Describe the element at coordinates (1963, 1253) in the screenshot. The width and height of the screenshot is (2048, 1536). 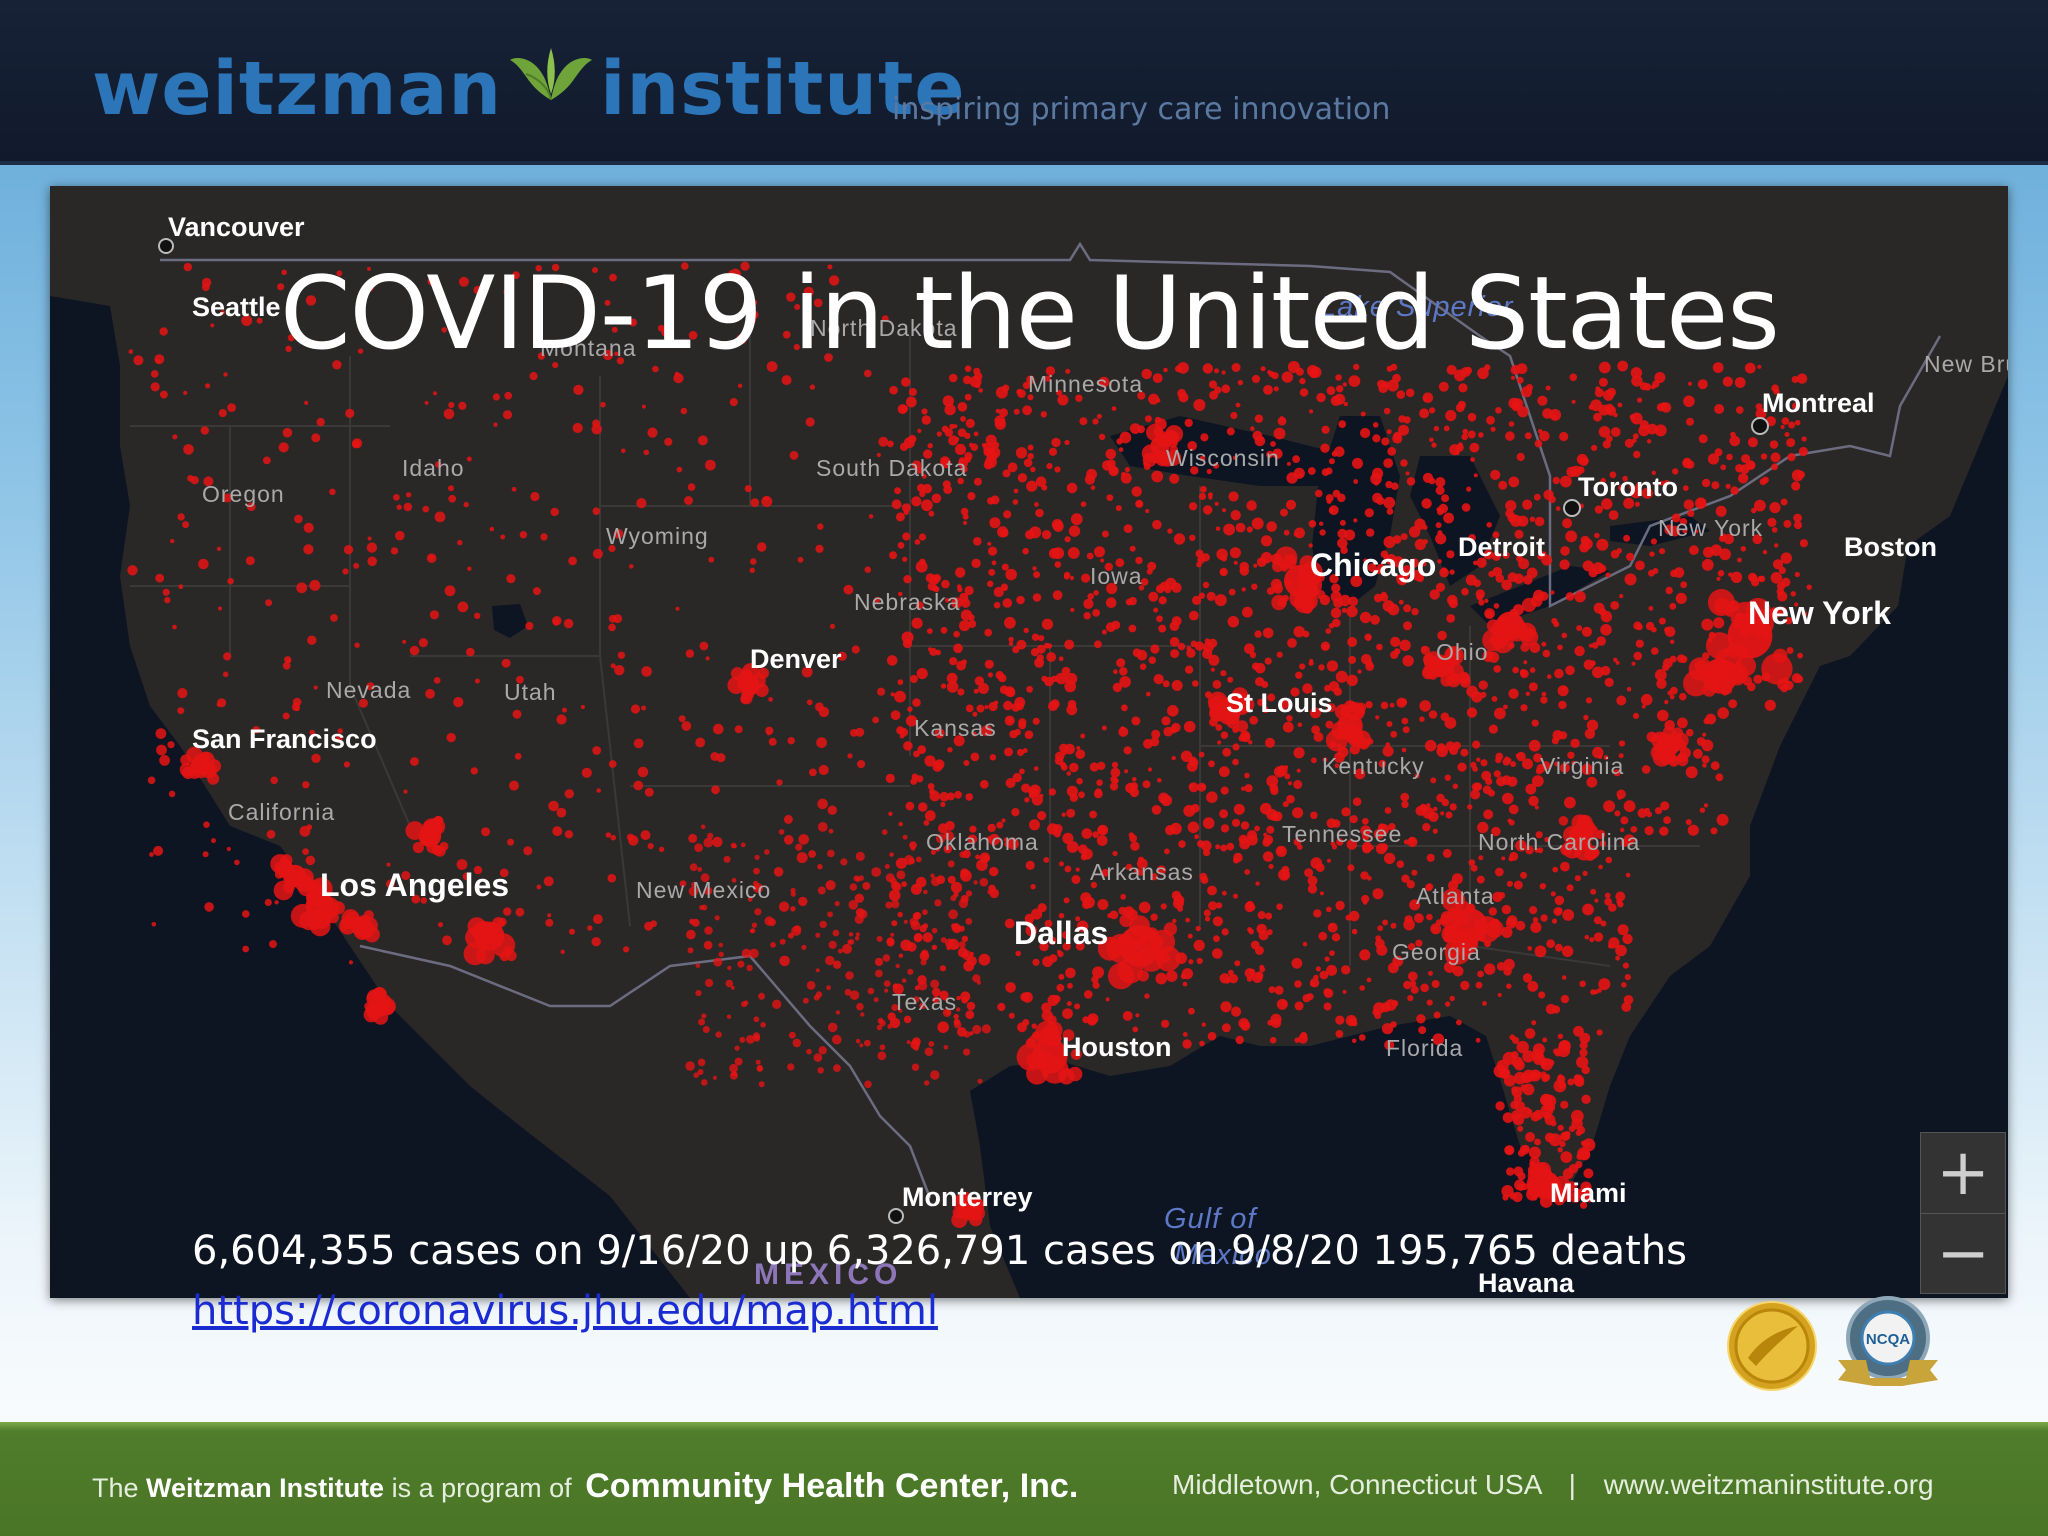
I see `zoom-out-button: −` at that location.